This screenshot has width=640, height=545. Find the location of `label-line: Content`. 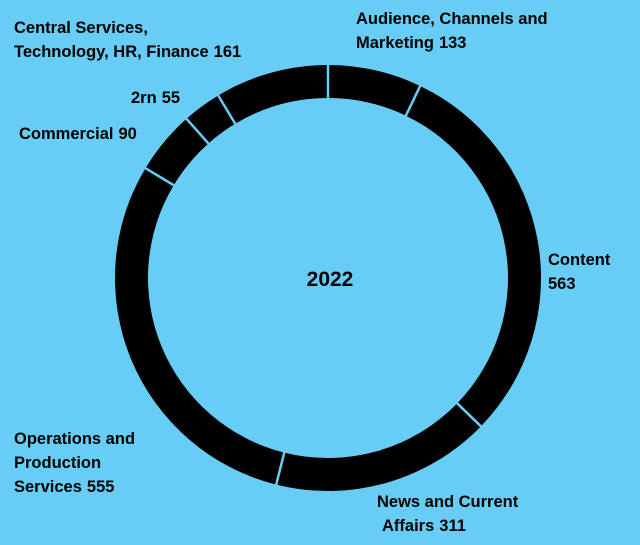

label-line: Content is located at coordinates (579, 260).